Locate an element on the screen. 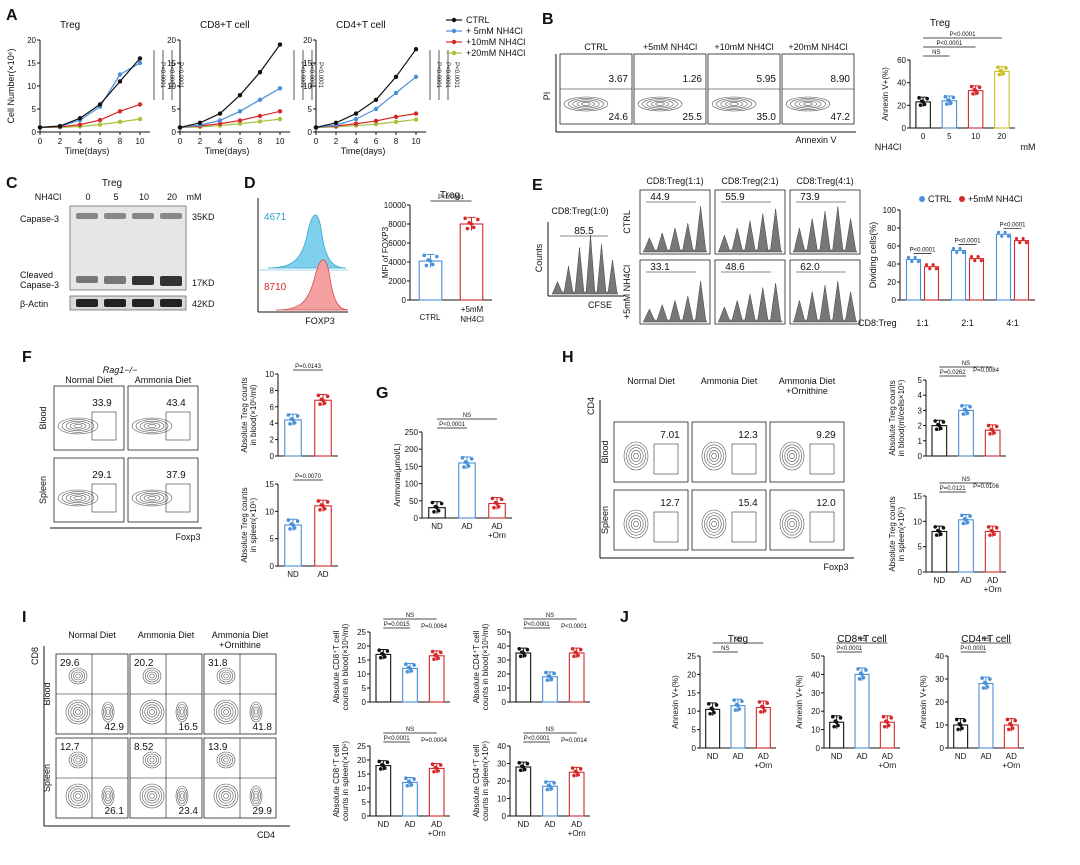 This screenshot has width=1080, height=865. y-tick-label: 10 is located at coordinates (501, 688).